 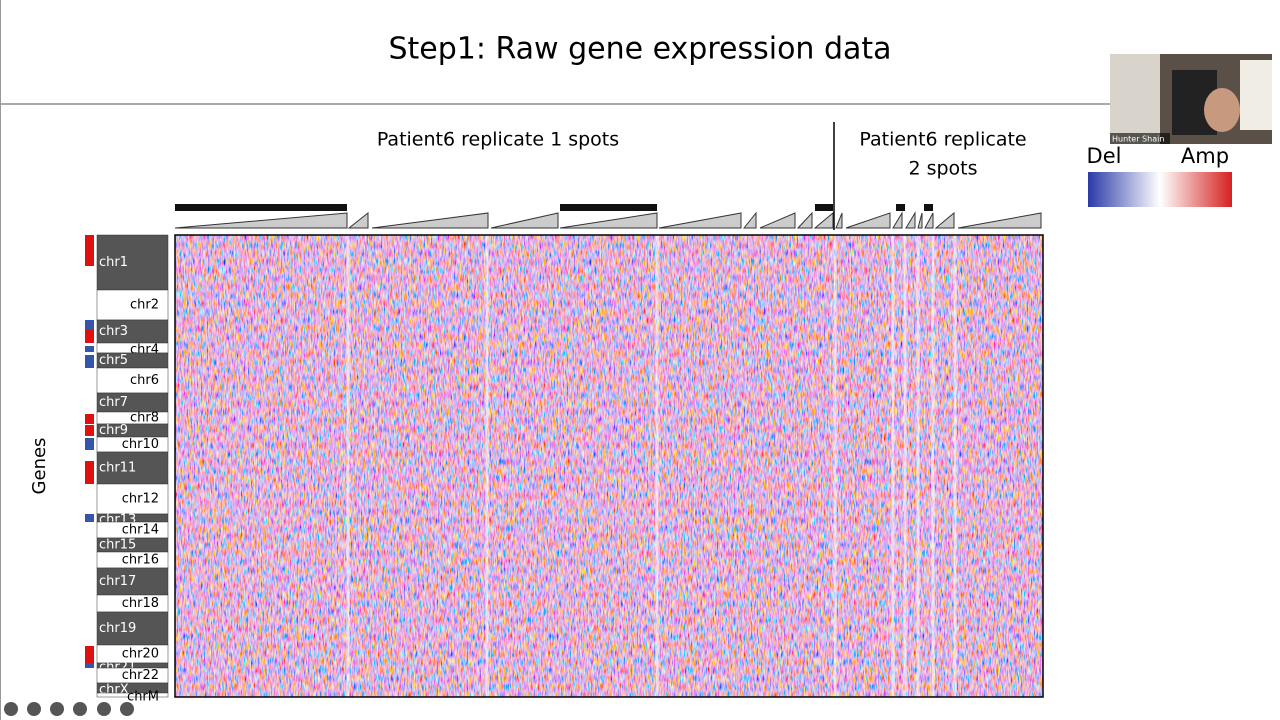 What do you see at coordinates (11, 709) in the screenshot?
I see `control-back` at bounding box center [11, 709].